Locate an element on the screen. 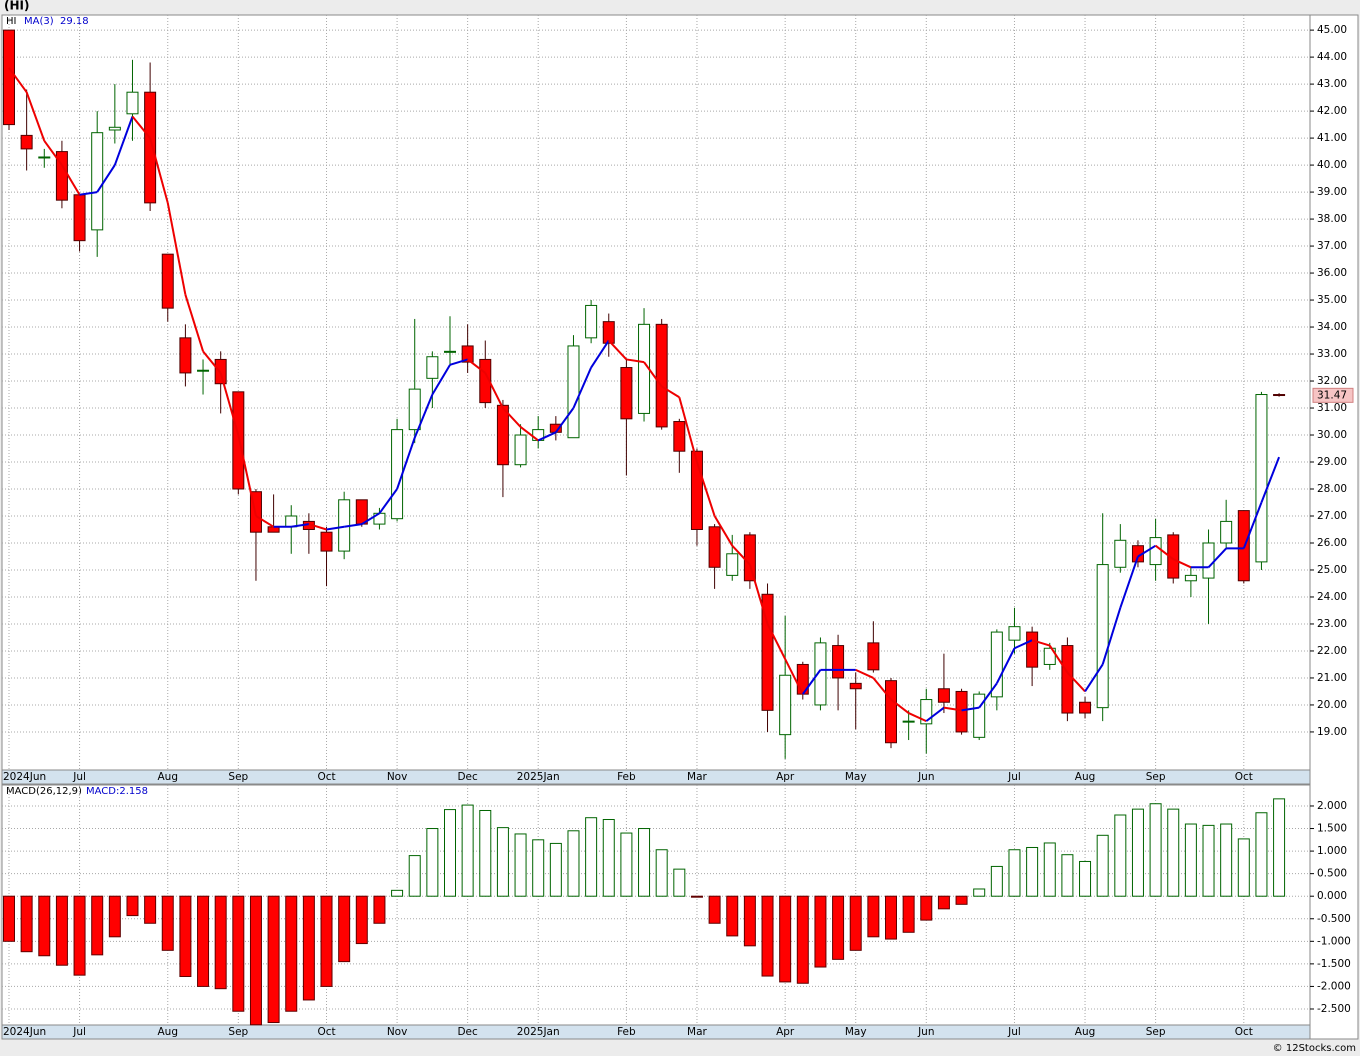  y-tick-label: -1.000 is located at coordinates (1334, 941).